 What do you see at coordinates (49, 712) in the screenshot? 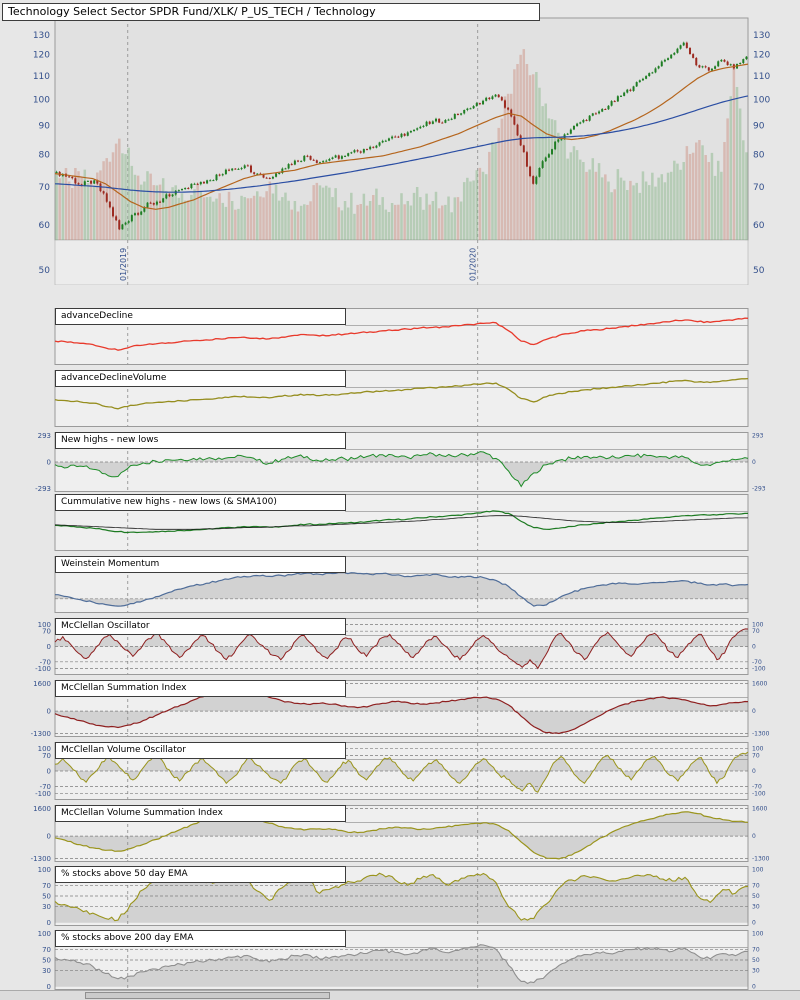
I see `y-tick-left: 0` at bounding box center [49, 712].